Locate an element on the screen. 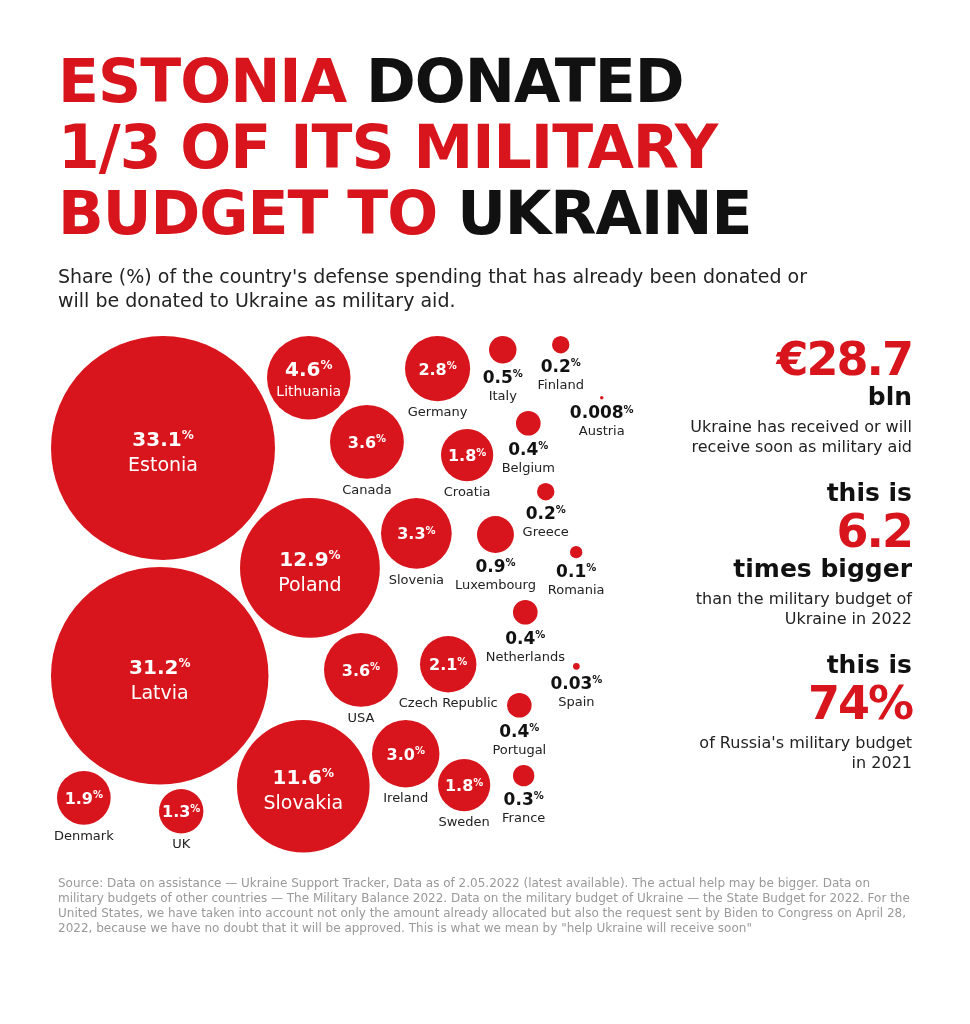 This screenshot has width=970, height=1024. category-label: Ireland is located at coordinates (406, 798).